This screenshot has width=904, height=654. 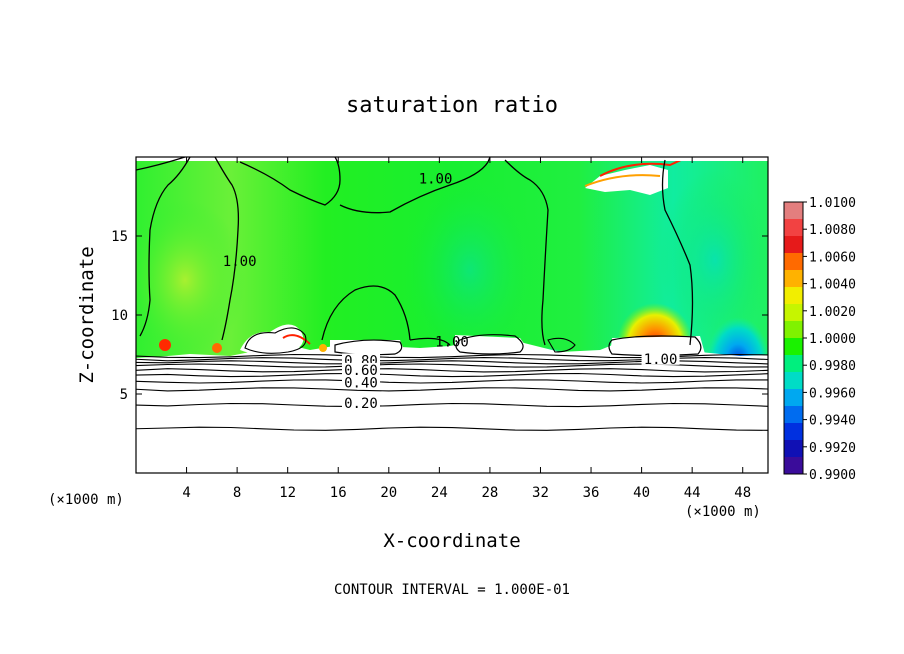 What do you see at coordinates (119, 316) in the screenshot?
I see `y-tick-label: 10` at bounding box center [119, 316].